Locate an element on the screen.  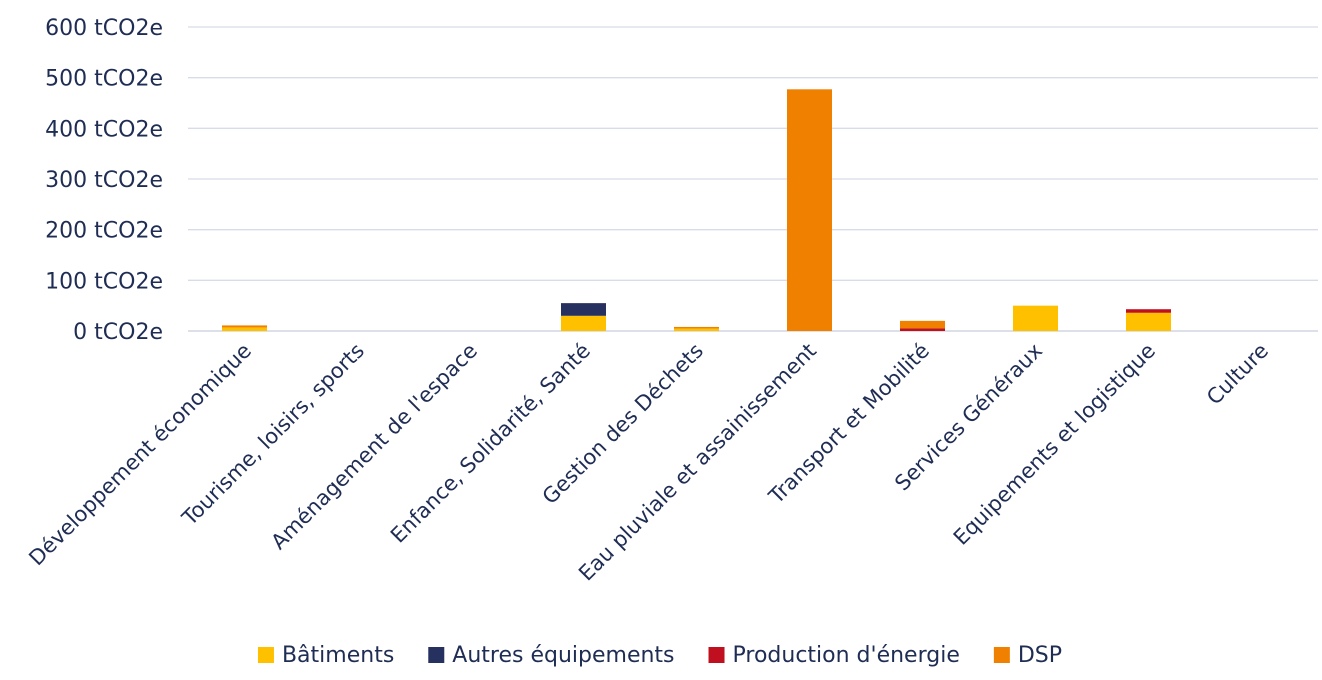
bar-production-d-energie-equipements-et-logistique is located at coordinates (1148, 311).